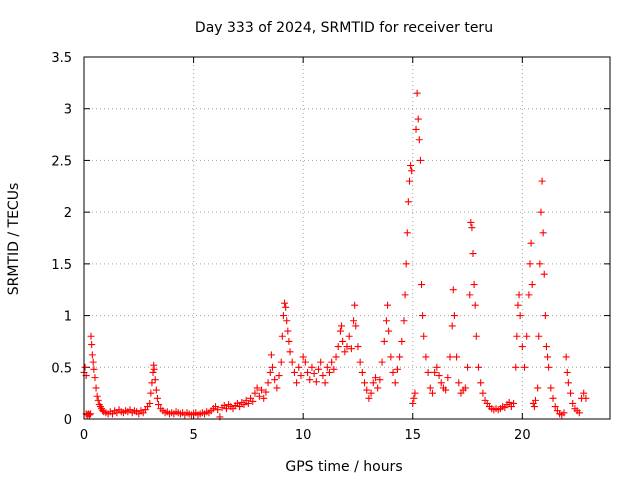  I want to click on y-tick-label: 0.5, so click(61, 368).